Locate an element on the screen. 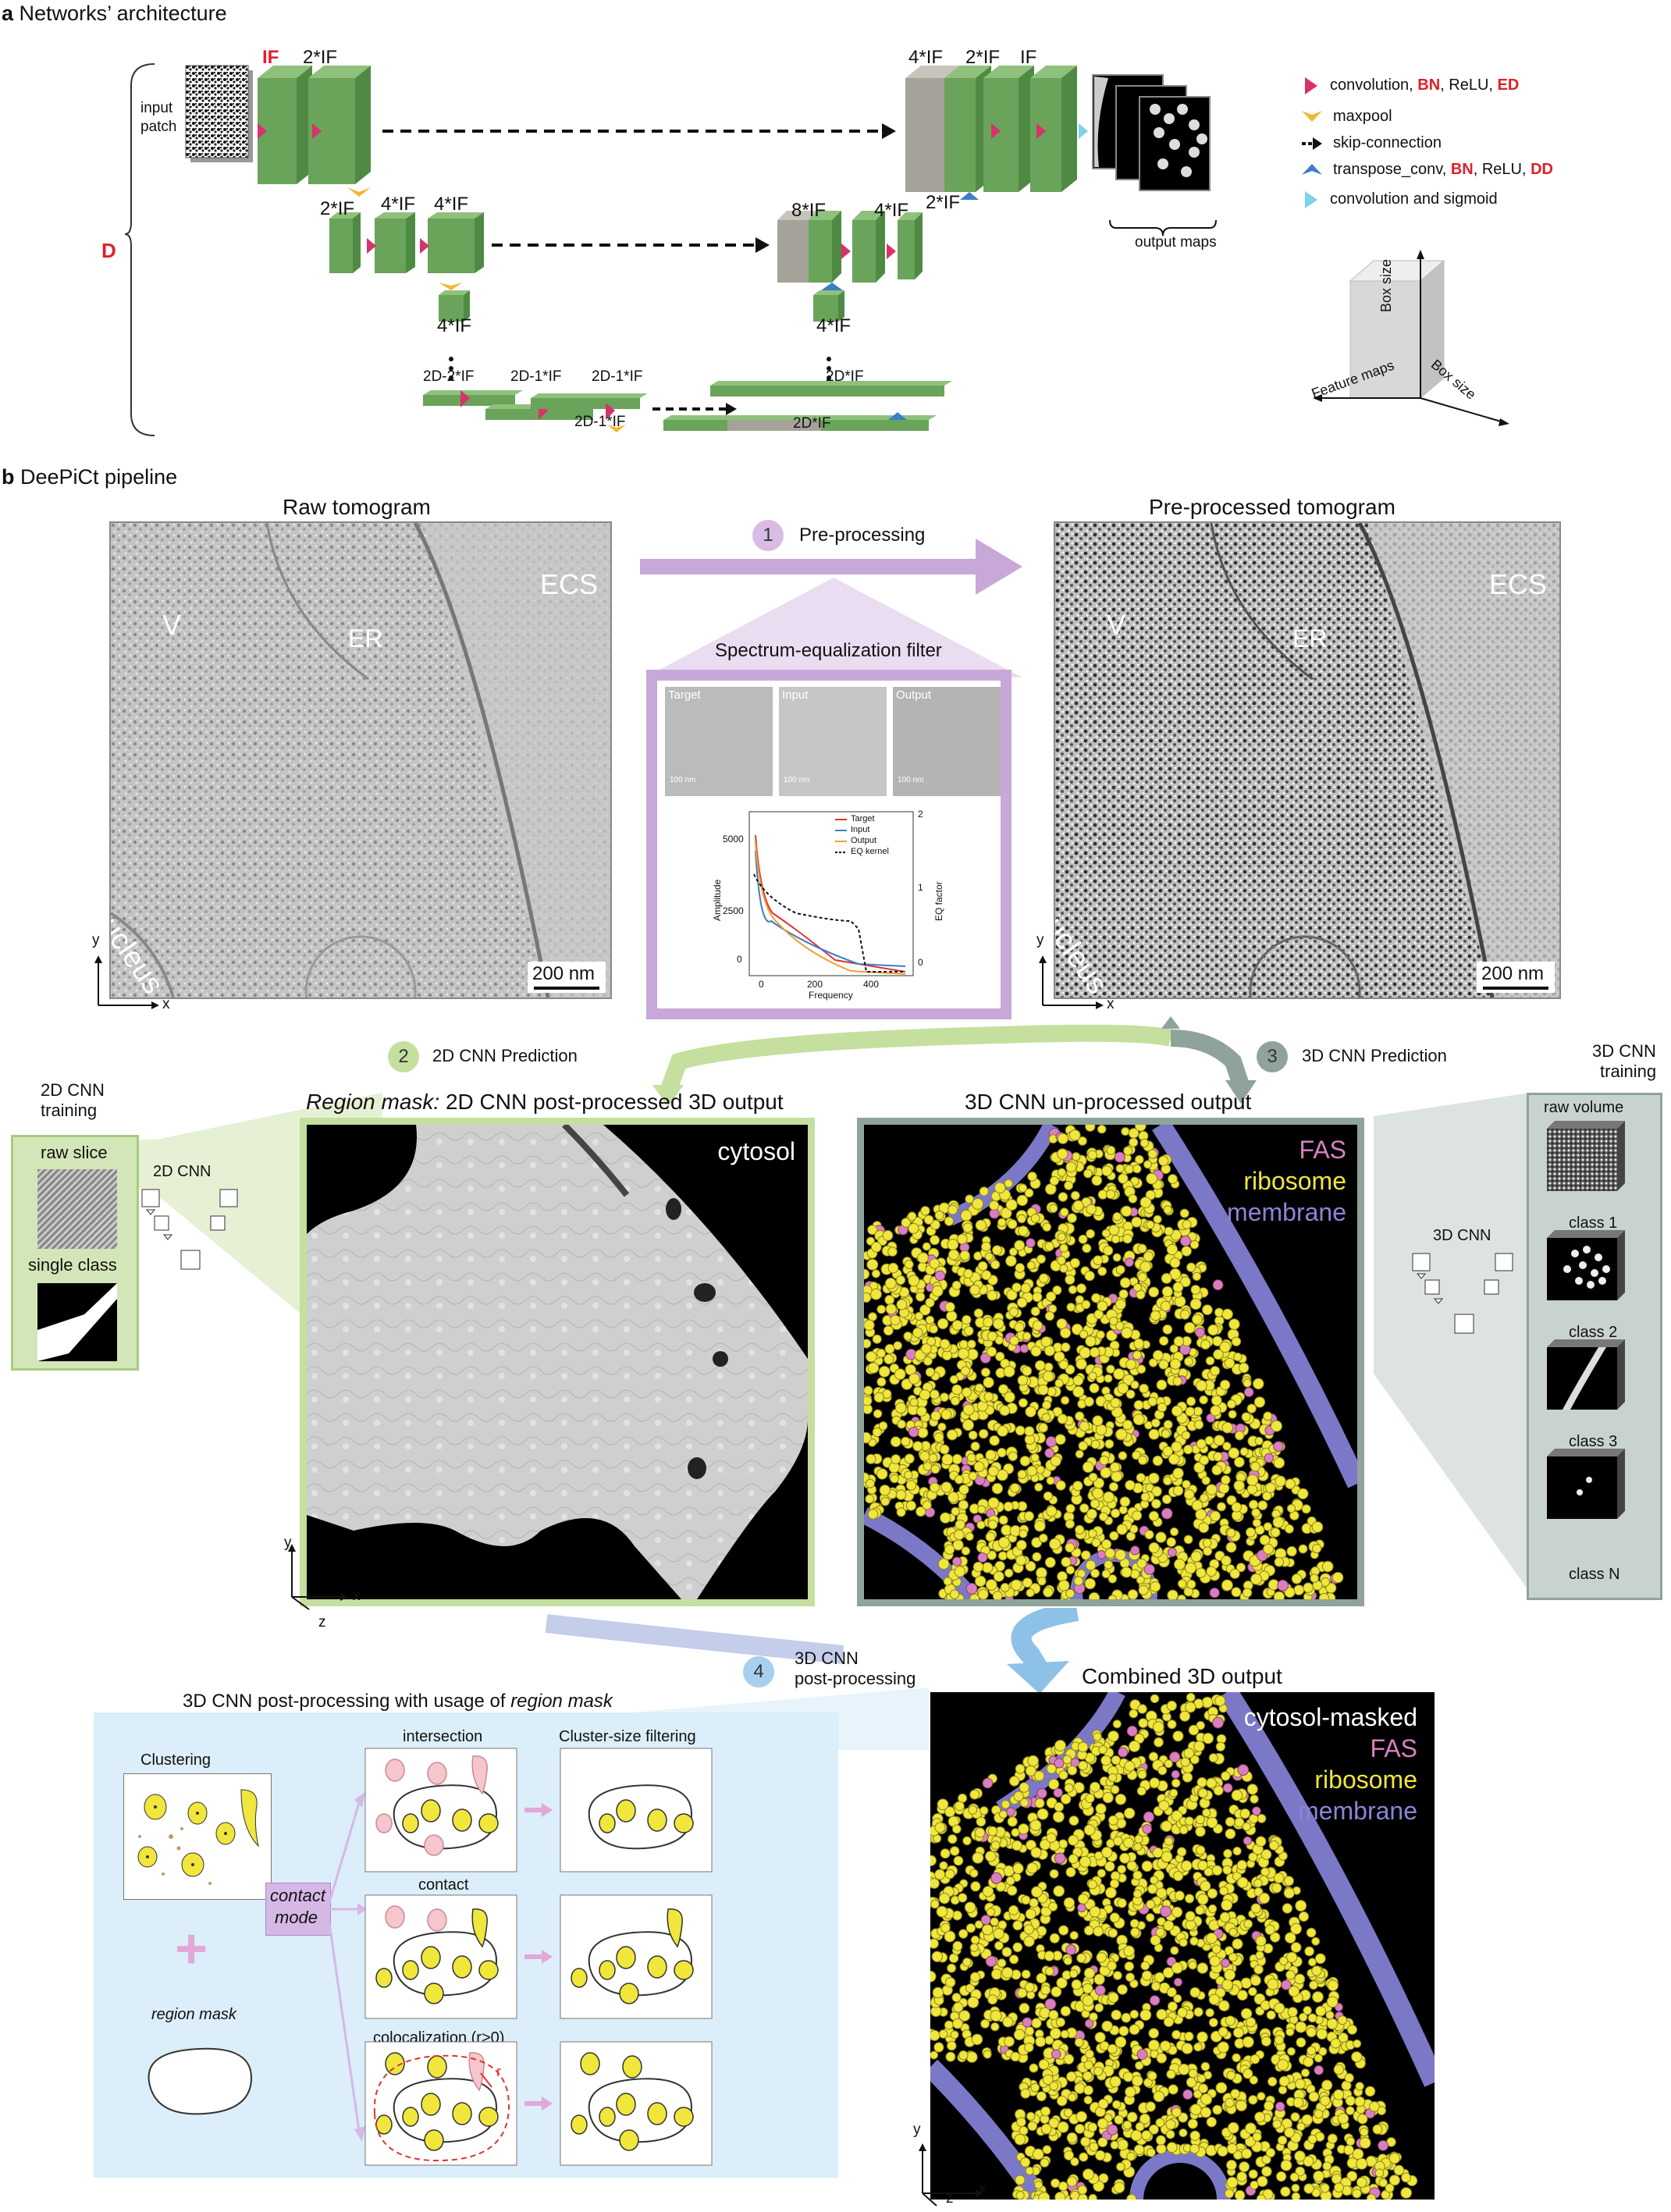 The height and width of the screenshot is (2212, 1671). depth-brace is located at coordinates (140, 250).